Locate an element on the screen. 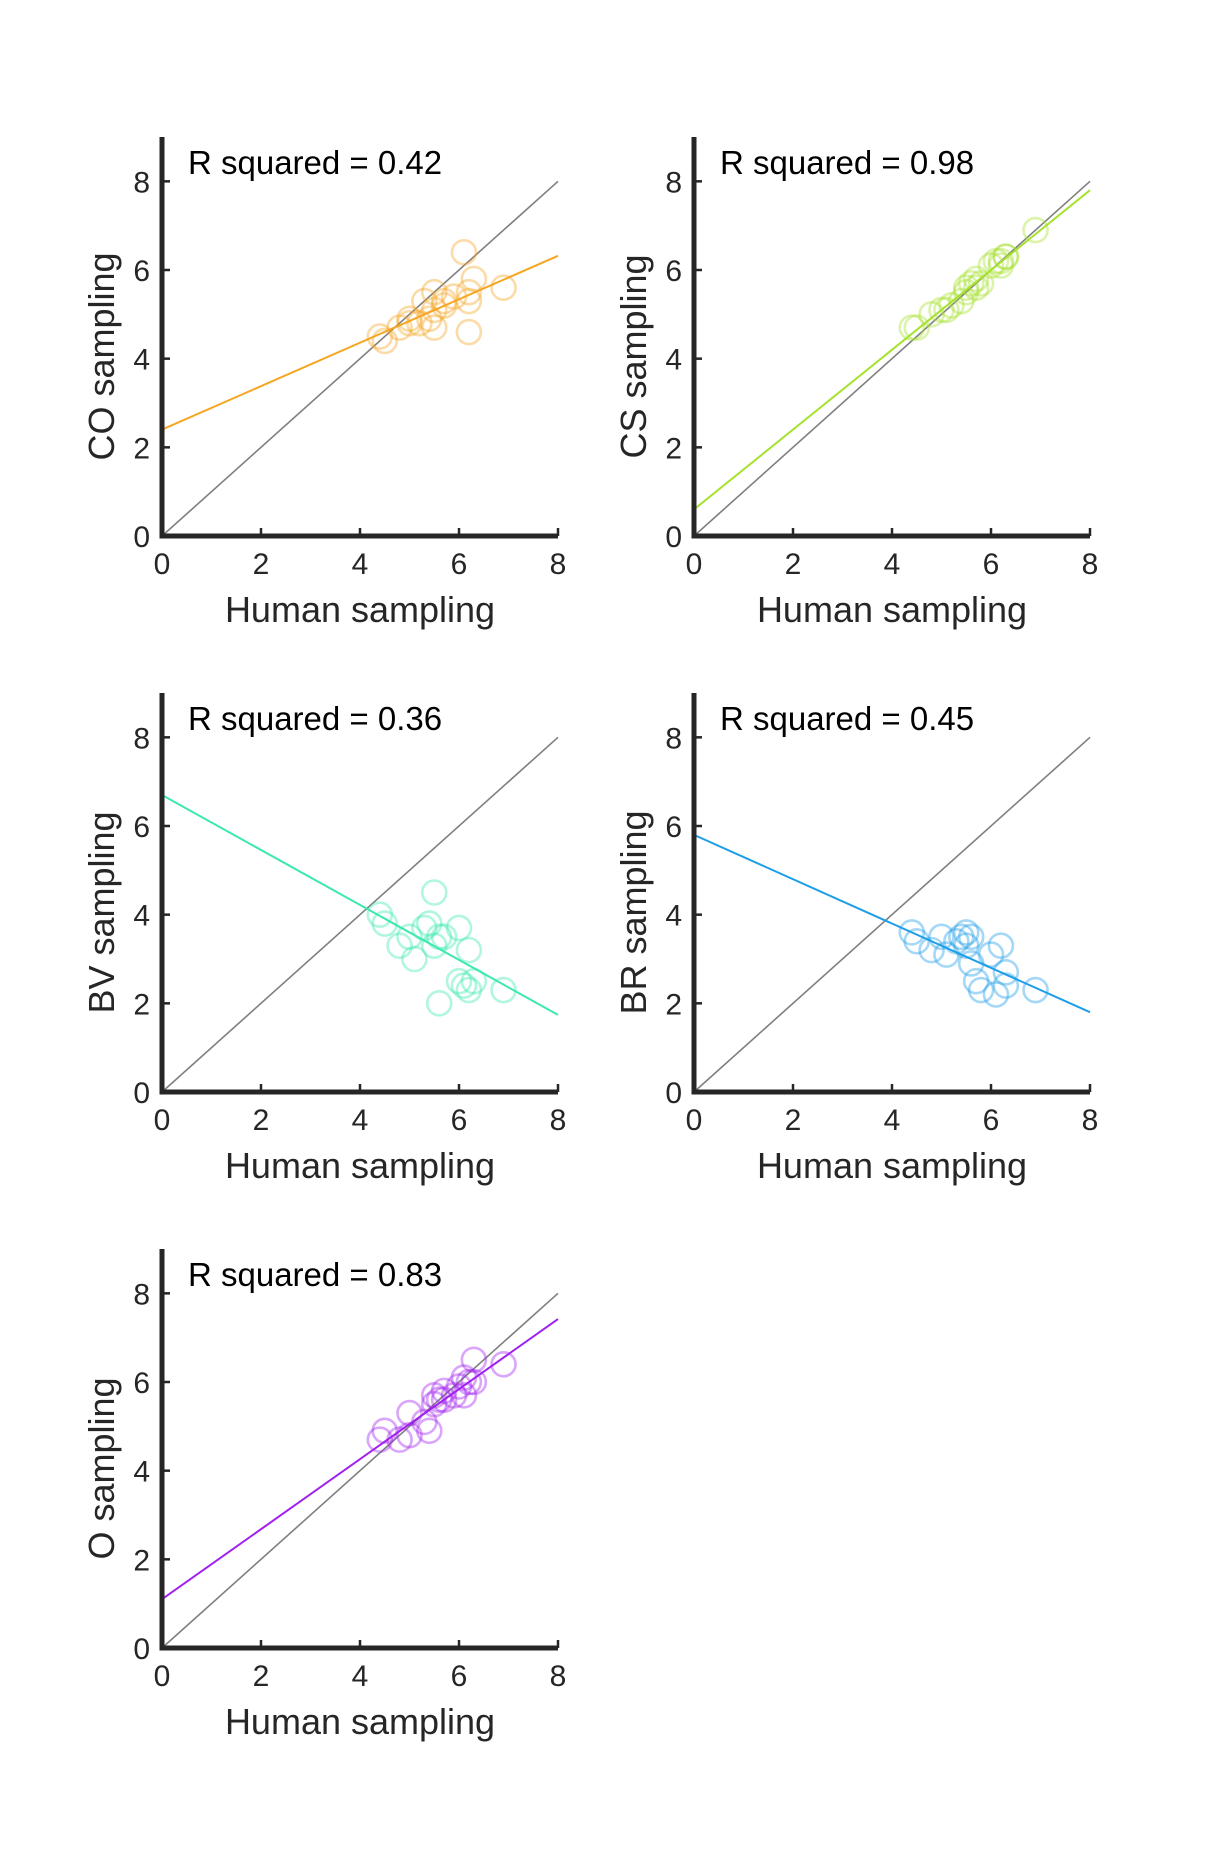 The height and width of the screenshot is (1857, 1210). r-squared-annotation: R squared = 0.36 is located at coordinates (315, 718).